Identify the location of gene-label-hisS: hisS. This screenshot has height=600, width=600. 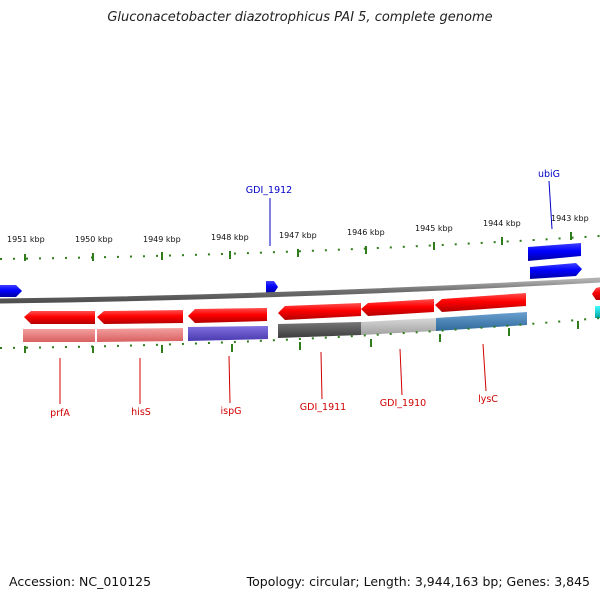
(141, 412).